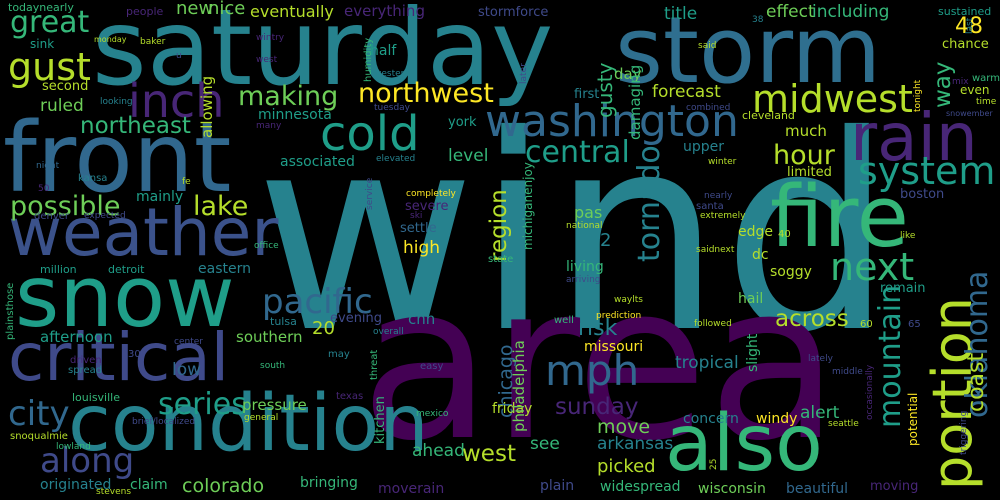 This screenshot has width=1000, height=500. What do you see at coordinates (851, 12) in the screenshot?
I see `word-including: including` at bounding box center [851, 12].